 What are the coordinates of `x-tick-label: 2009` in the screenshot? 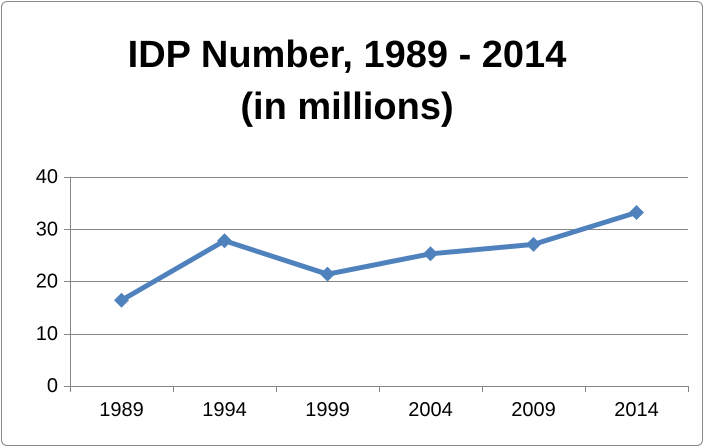 It's located at (533, 410).